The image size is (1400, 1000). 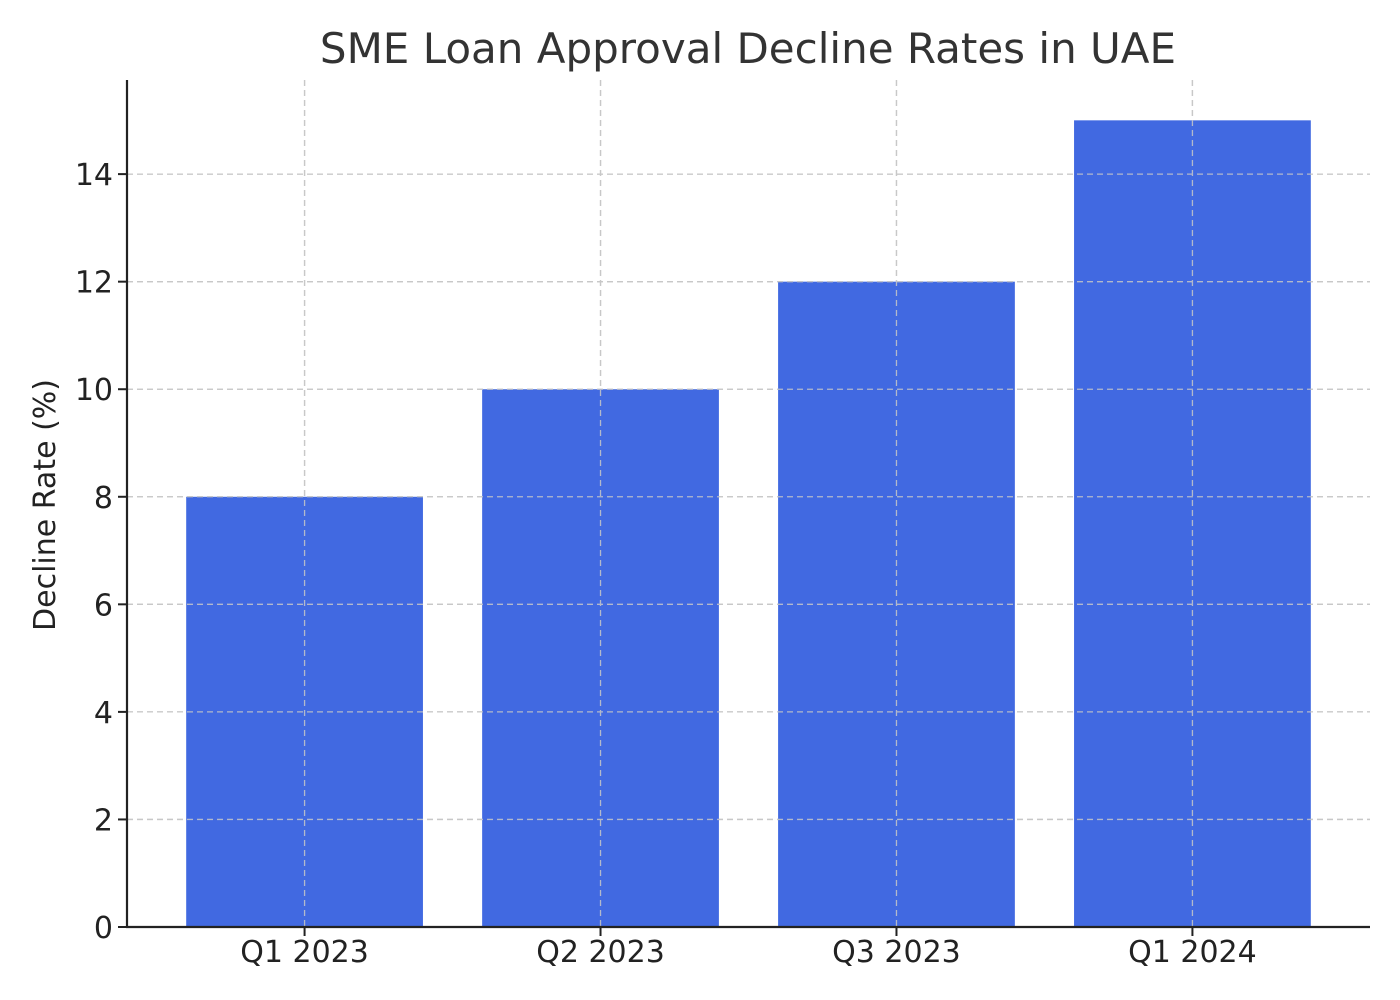 I want to click on x-tick-label: Q3 2023, so click(x=896, y=952).